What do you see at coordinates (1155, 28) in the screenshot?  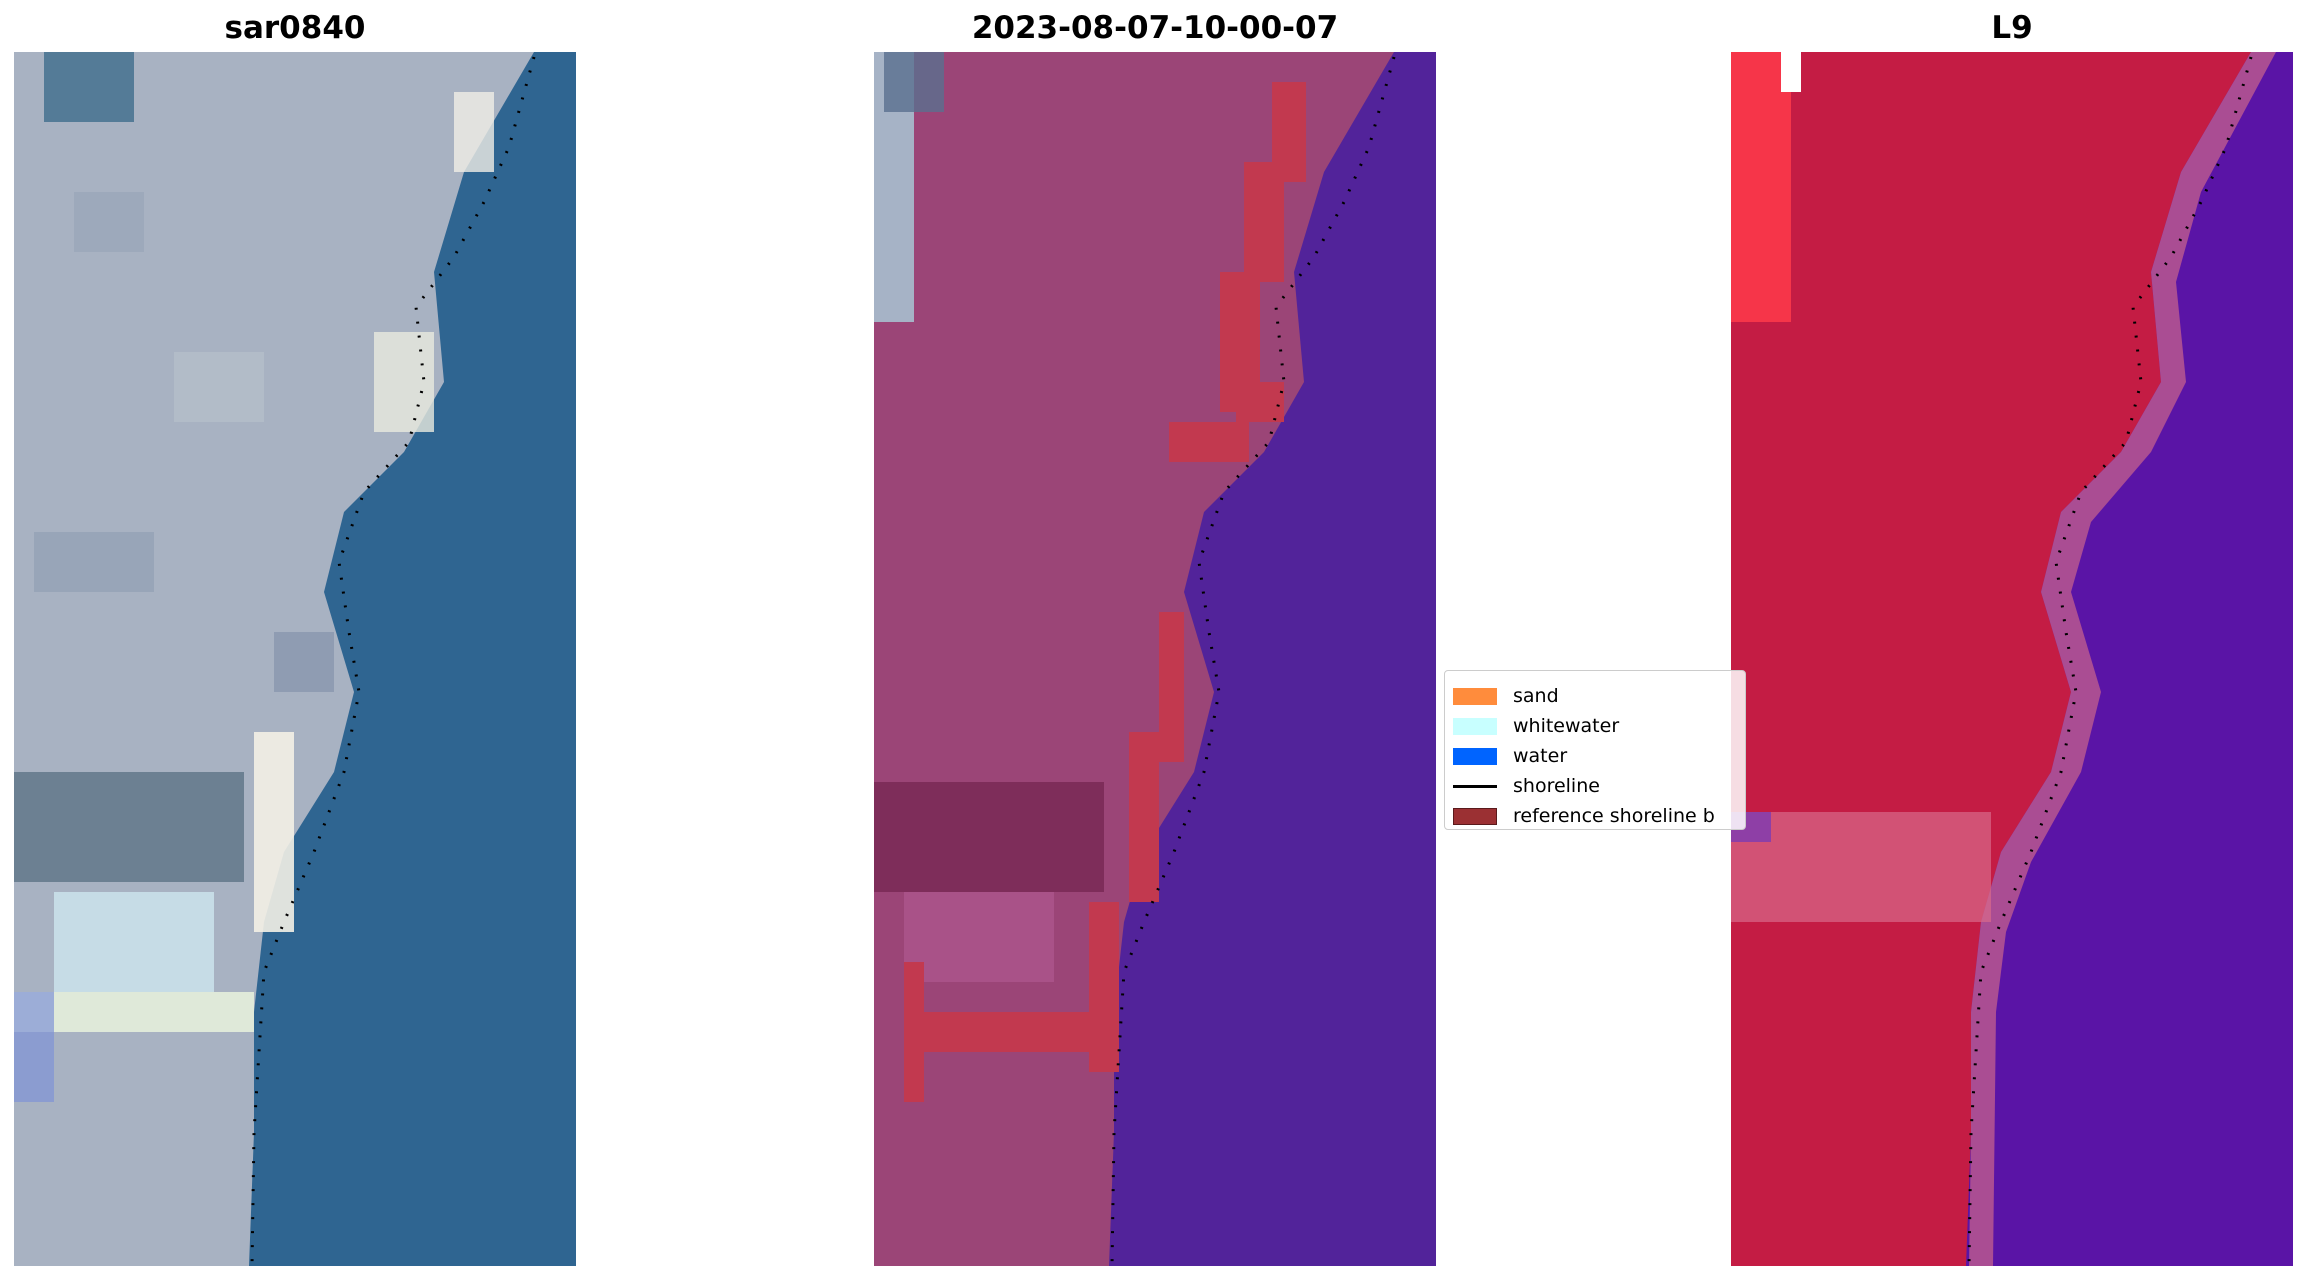 I see `panel-title-classified: 2023-08-07-10-00-07` at bounding box center [1155, 28].